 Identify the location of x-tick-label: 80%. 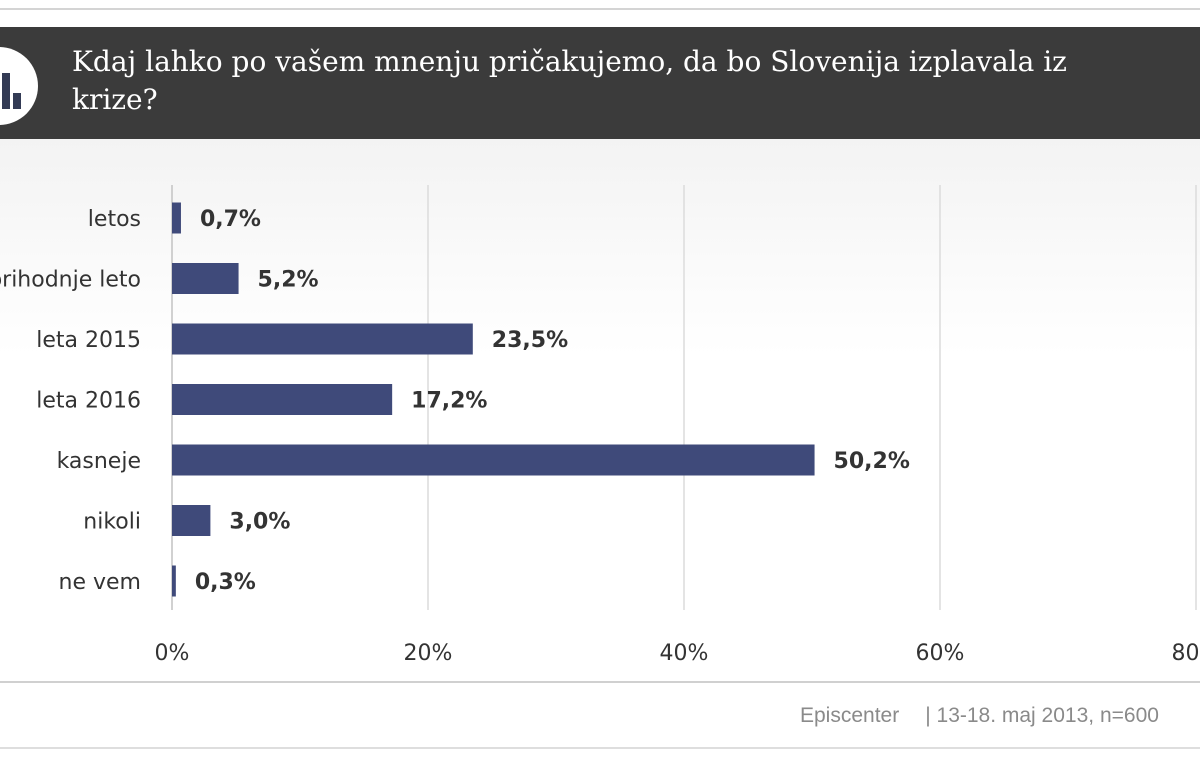
(1186, 653).